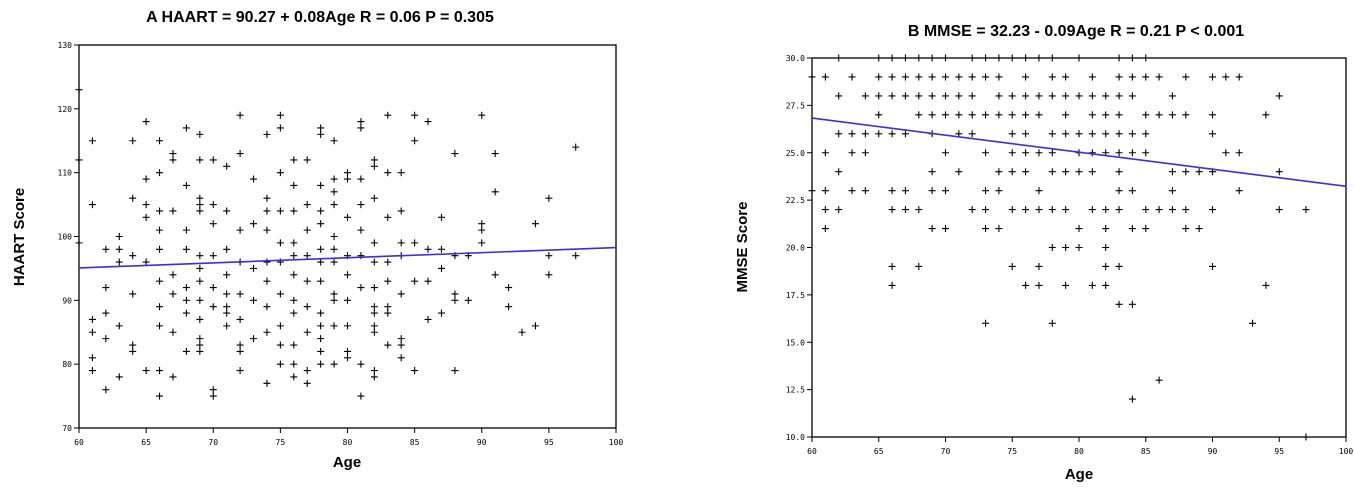  Describe the element at coordinates (549, 442) in the screenshot. I see `panel-a-x-tick-label: 95` at that location.